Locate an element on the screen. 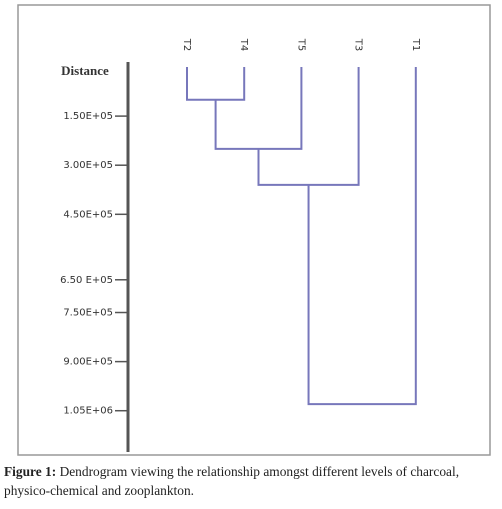 The width and height of the screenshot is (502, 509). y-tick-label: 6.50 E+05 is located at coordinates (86, 280).